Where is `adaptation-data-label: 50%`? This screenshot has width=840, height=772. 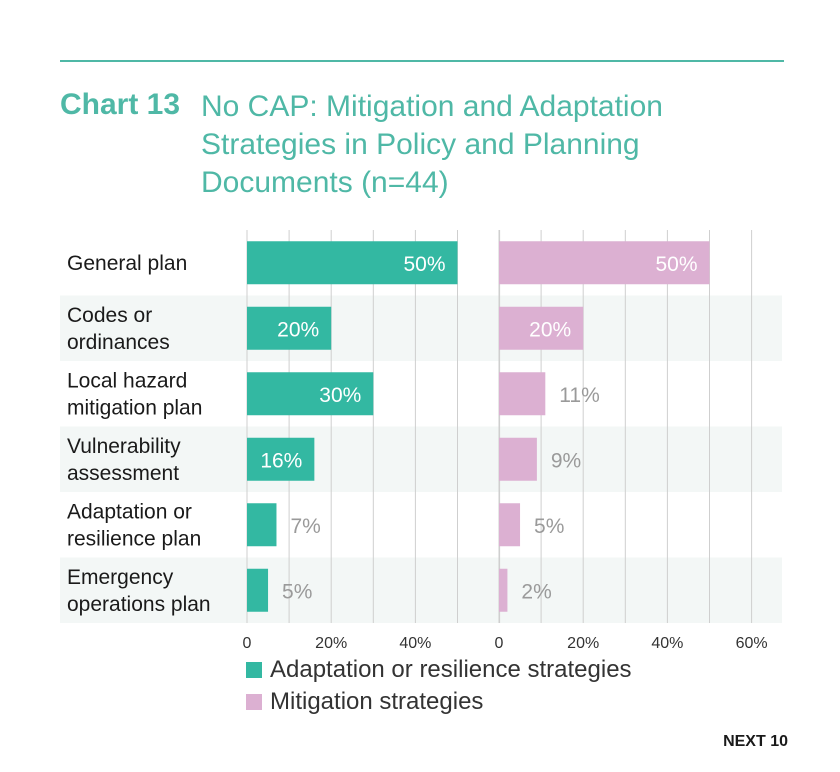
adaptation-data-label: 50% is located at coordinates (424, 264).